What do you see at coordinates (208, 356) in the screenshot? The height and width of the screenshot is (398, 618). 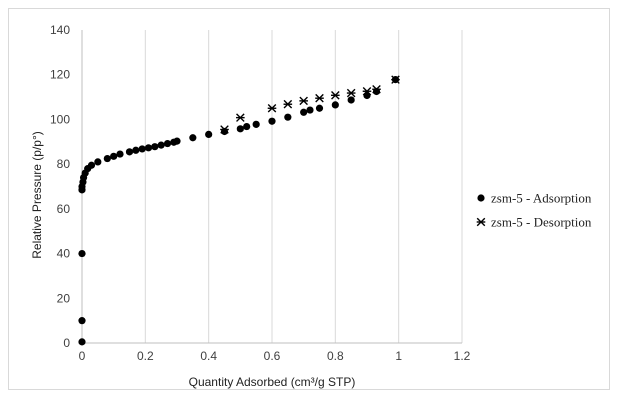 I see `x-tick-label: 0.4` at bounding box center [208, 356].